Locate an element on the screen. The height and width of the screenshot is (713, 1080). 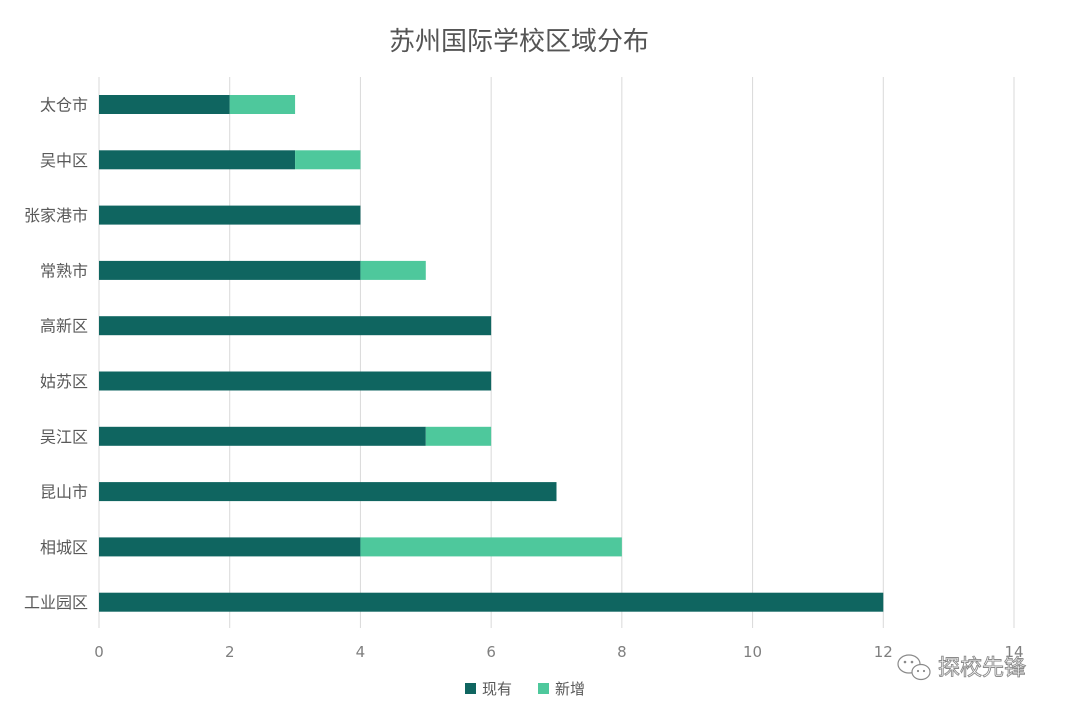
x-tick-labels: 0 2 4 6 8 10 12 14 is located at coordinates (558, 652).